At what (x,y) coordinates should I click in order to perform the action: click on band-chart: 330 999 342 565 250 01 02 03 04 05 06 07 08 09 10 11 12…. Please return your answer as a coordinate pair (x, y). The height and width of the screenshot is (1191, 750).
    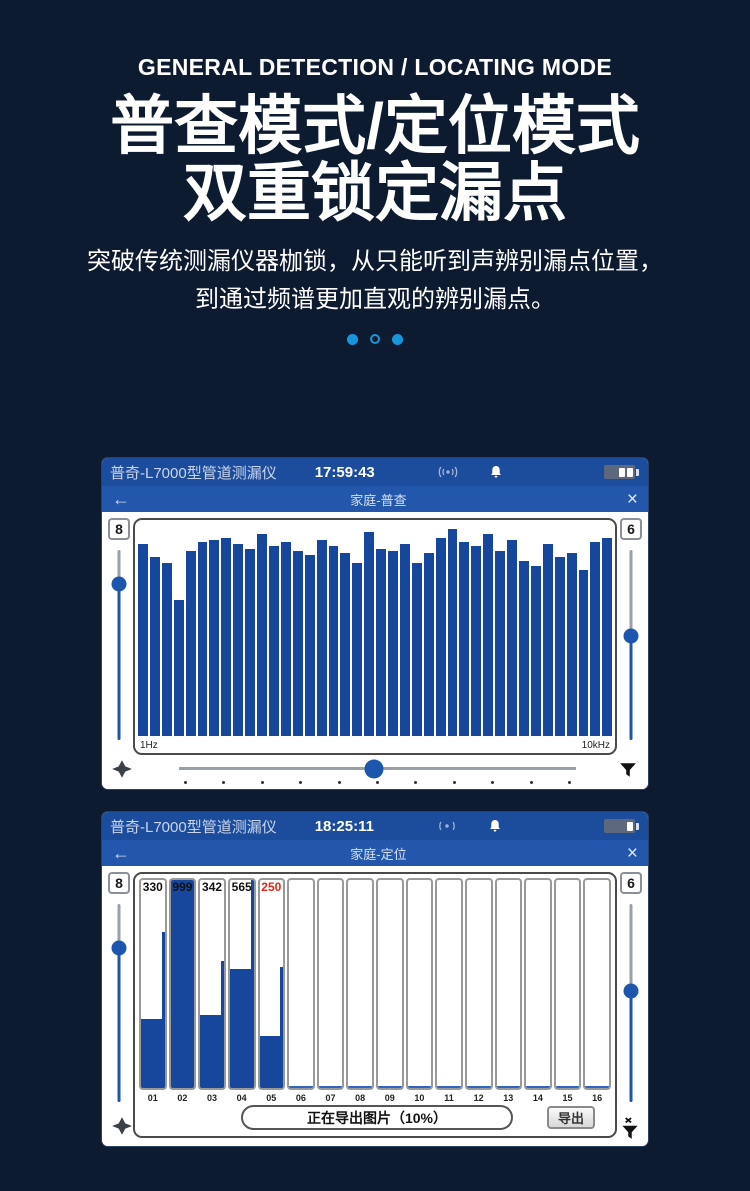
    Looking at the image, I should click on (375, 1005).